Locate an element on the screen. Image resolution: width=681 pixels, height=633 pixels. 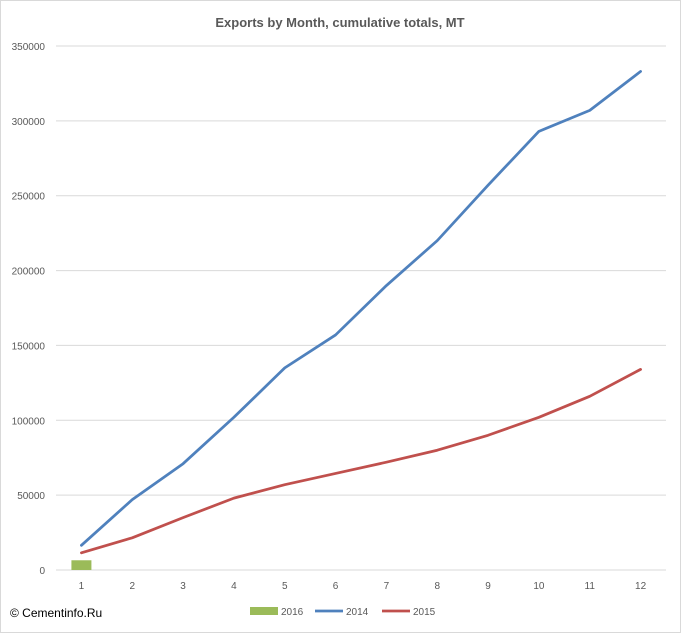
x-tick-label: 7 is located at coordinates (387, 586).